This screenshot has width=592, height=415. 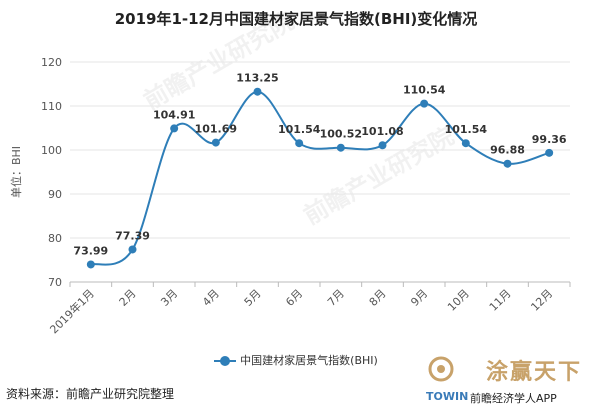 I want to click on data-label: 110.54, so click(x=424, y=90).